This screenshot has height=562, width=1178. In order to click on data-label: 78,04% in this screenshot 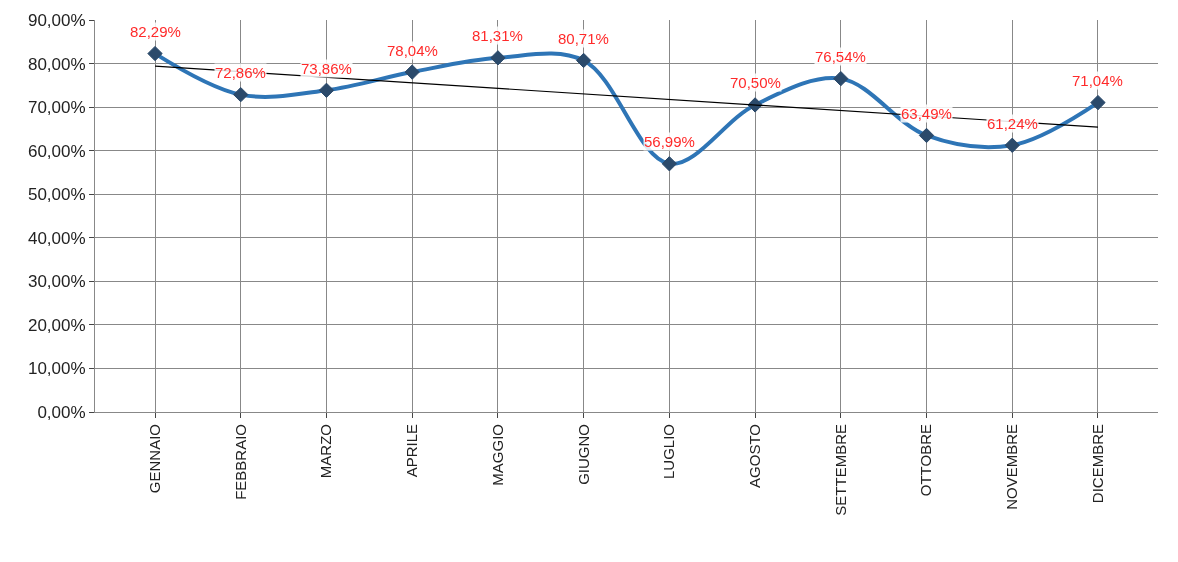, I will do `click(412, 50)`.